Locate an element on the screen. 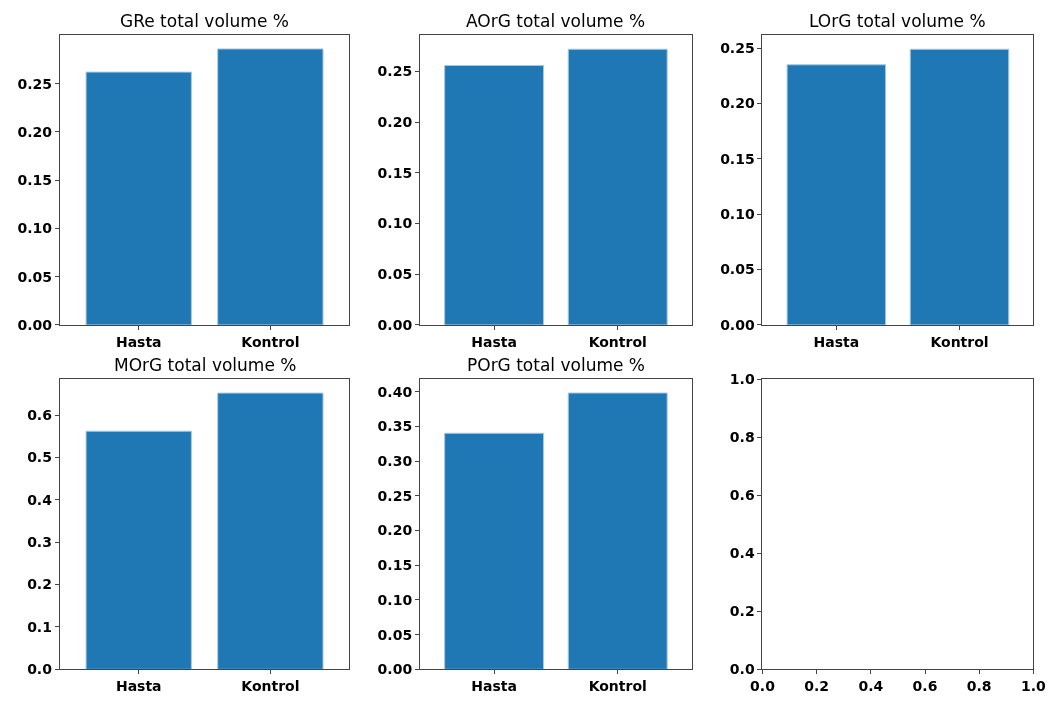 The image size is (1063, 702). y-tick-label: 0.3 is located at coordinates (39, 542).